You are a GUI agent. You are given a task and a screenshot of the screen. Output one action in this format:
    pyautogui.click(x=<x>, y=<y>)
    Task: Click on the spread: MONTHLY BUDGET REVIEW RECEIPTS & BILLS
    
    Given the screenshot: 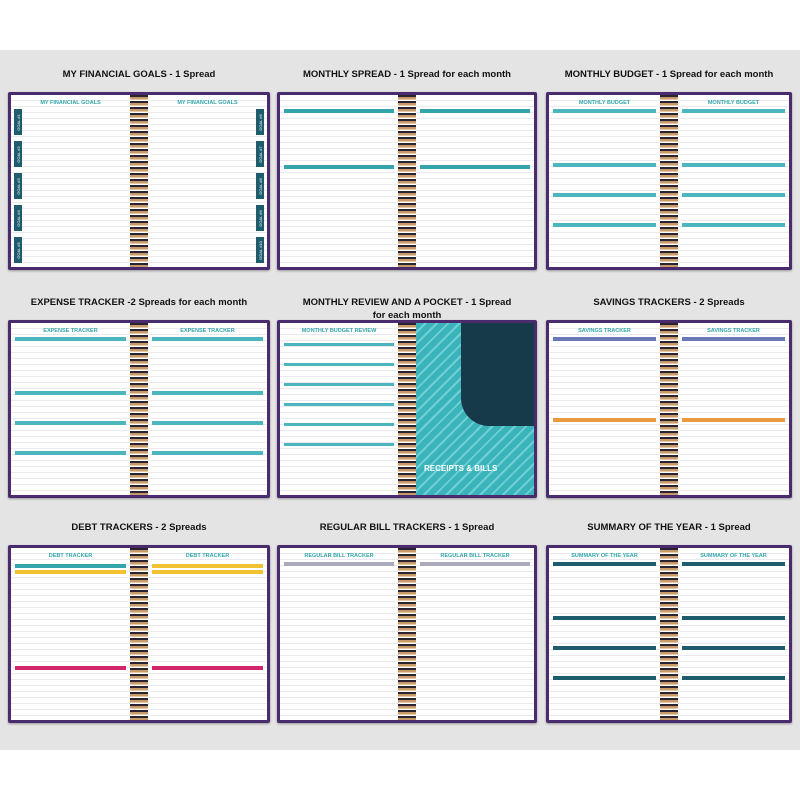 What is the action you would take?
    pyautogui.click(x=407, y=409)
    